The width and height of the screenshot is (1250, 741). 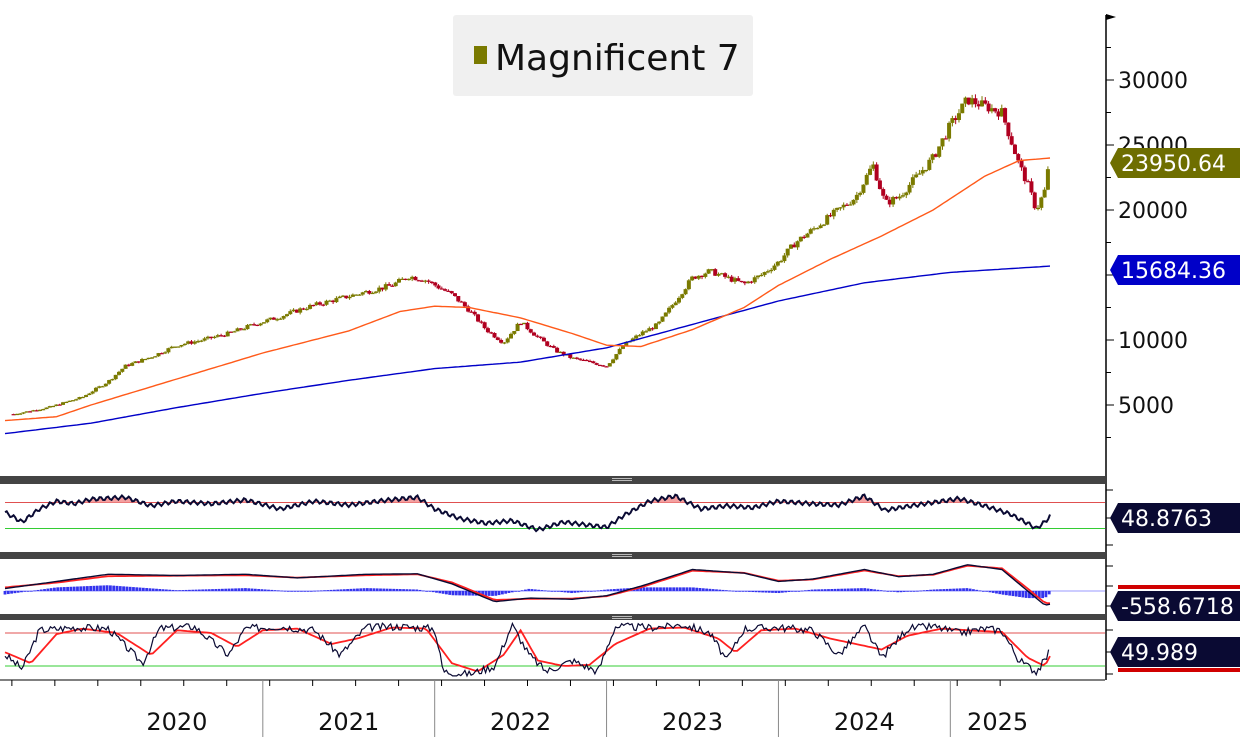 What do you see at coordinates (552, 617) in the screenshot?
I see `panel-separator` at bounding box center [552, 617].